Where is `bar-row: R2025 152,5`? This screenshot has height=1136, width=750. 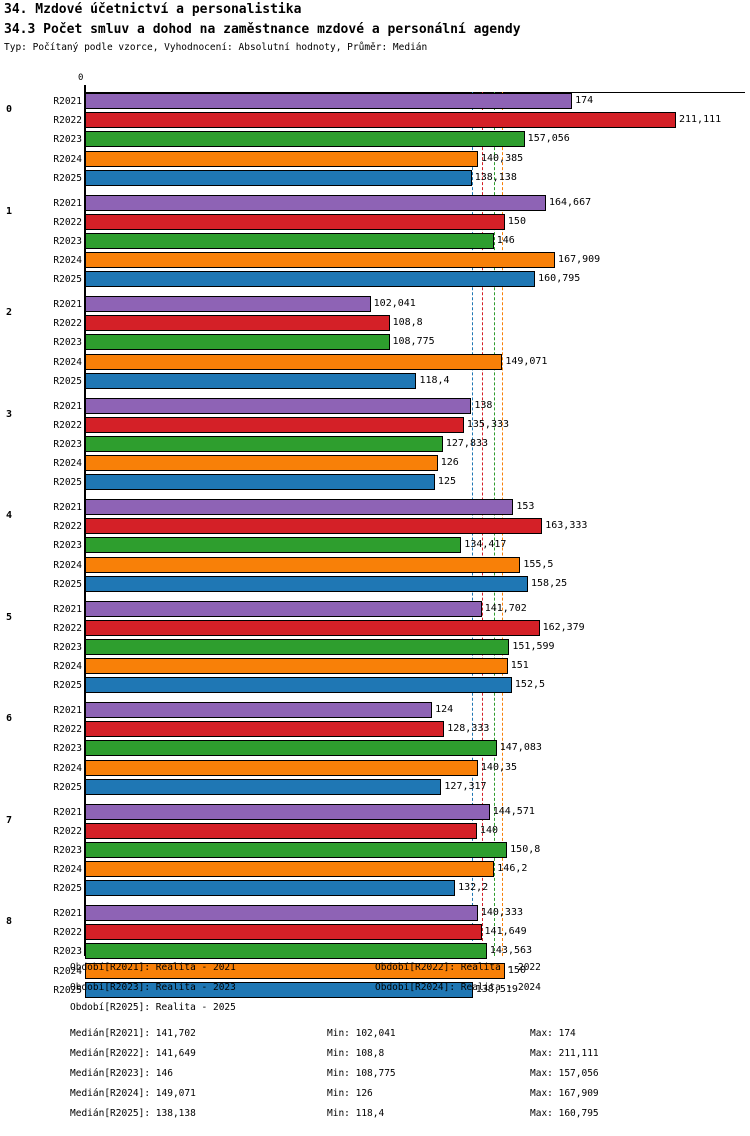
bar-row: R2025 152,5 is located at coordinates (375, 685).